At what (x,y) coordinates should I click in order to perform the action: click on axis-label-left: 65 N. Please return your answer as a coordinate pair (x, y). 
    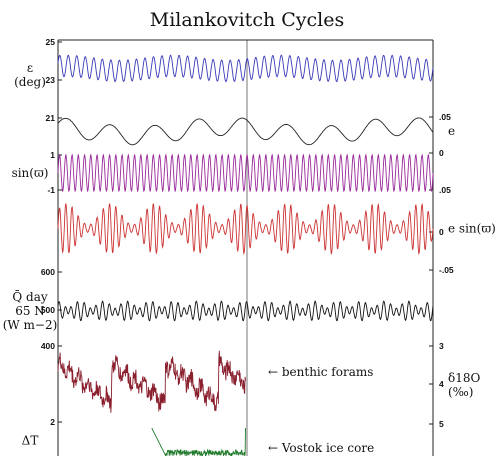
    Looking at the image, I should click on (30, 311).